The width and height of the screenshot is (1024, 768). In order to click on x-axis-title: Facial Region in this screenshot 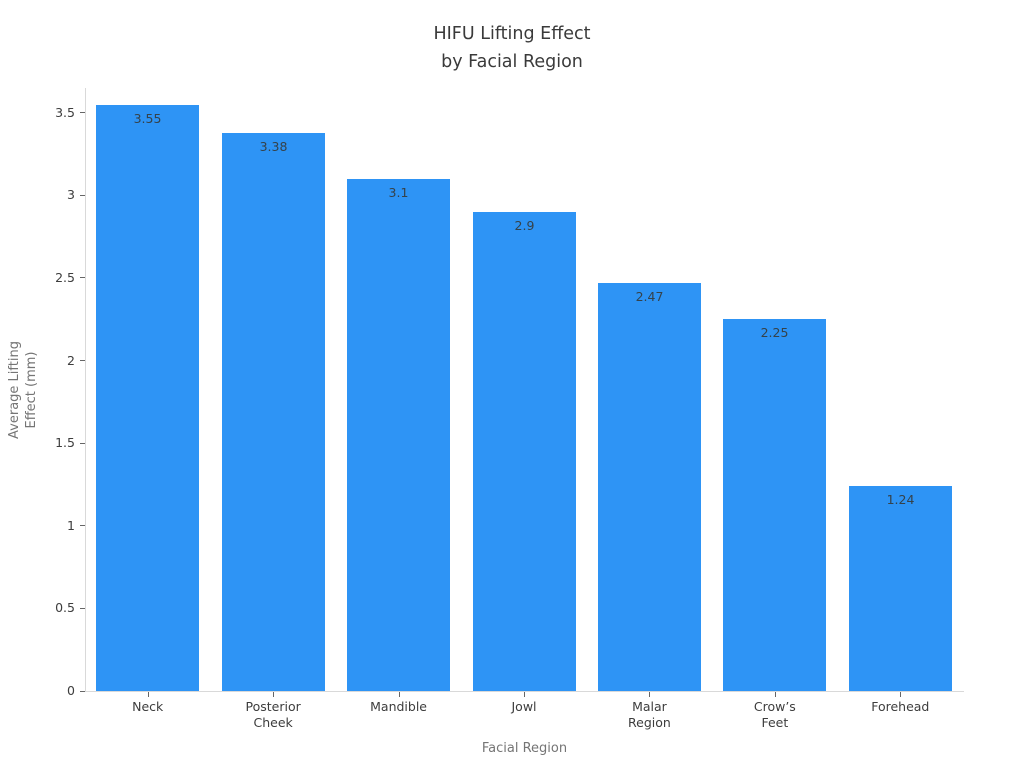, I will do `click(524, 748)`.